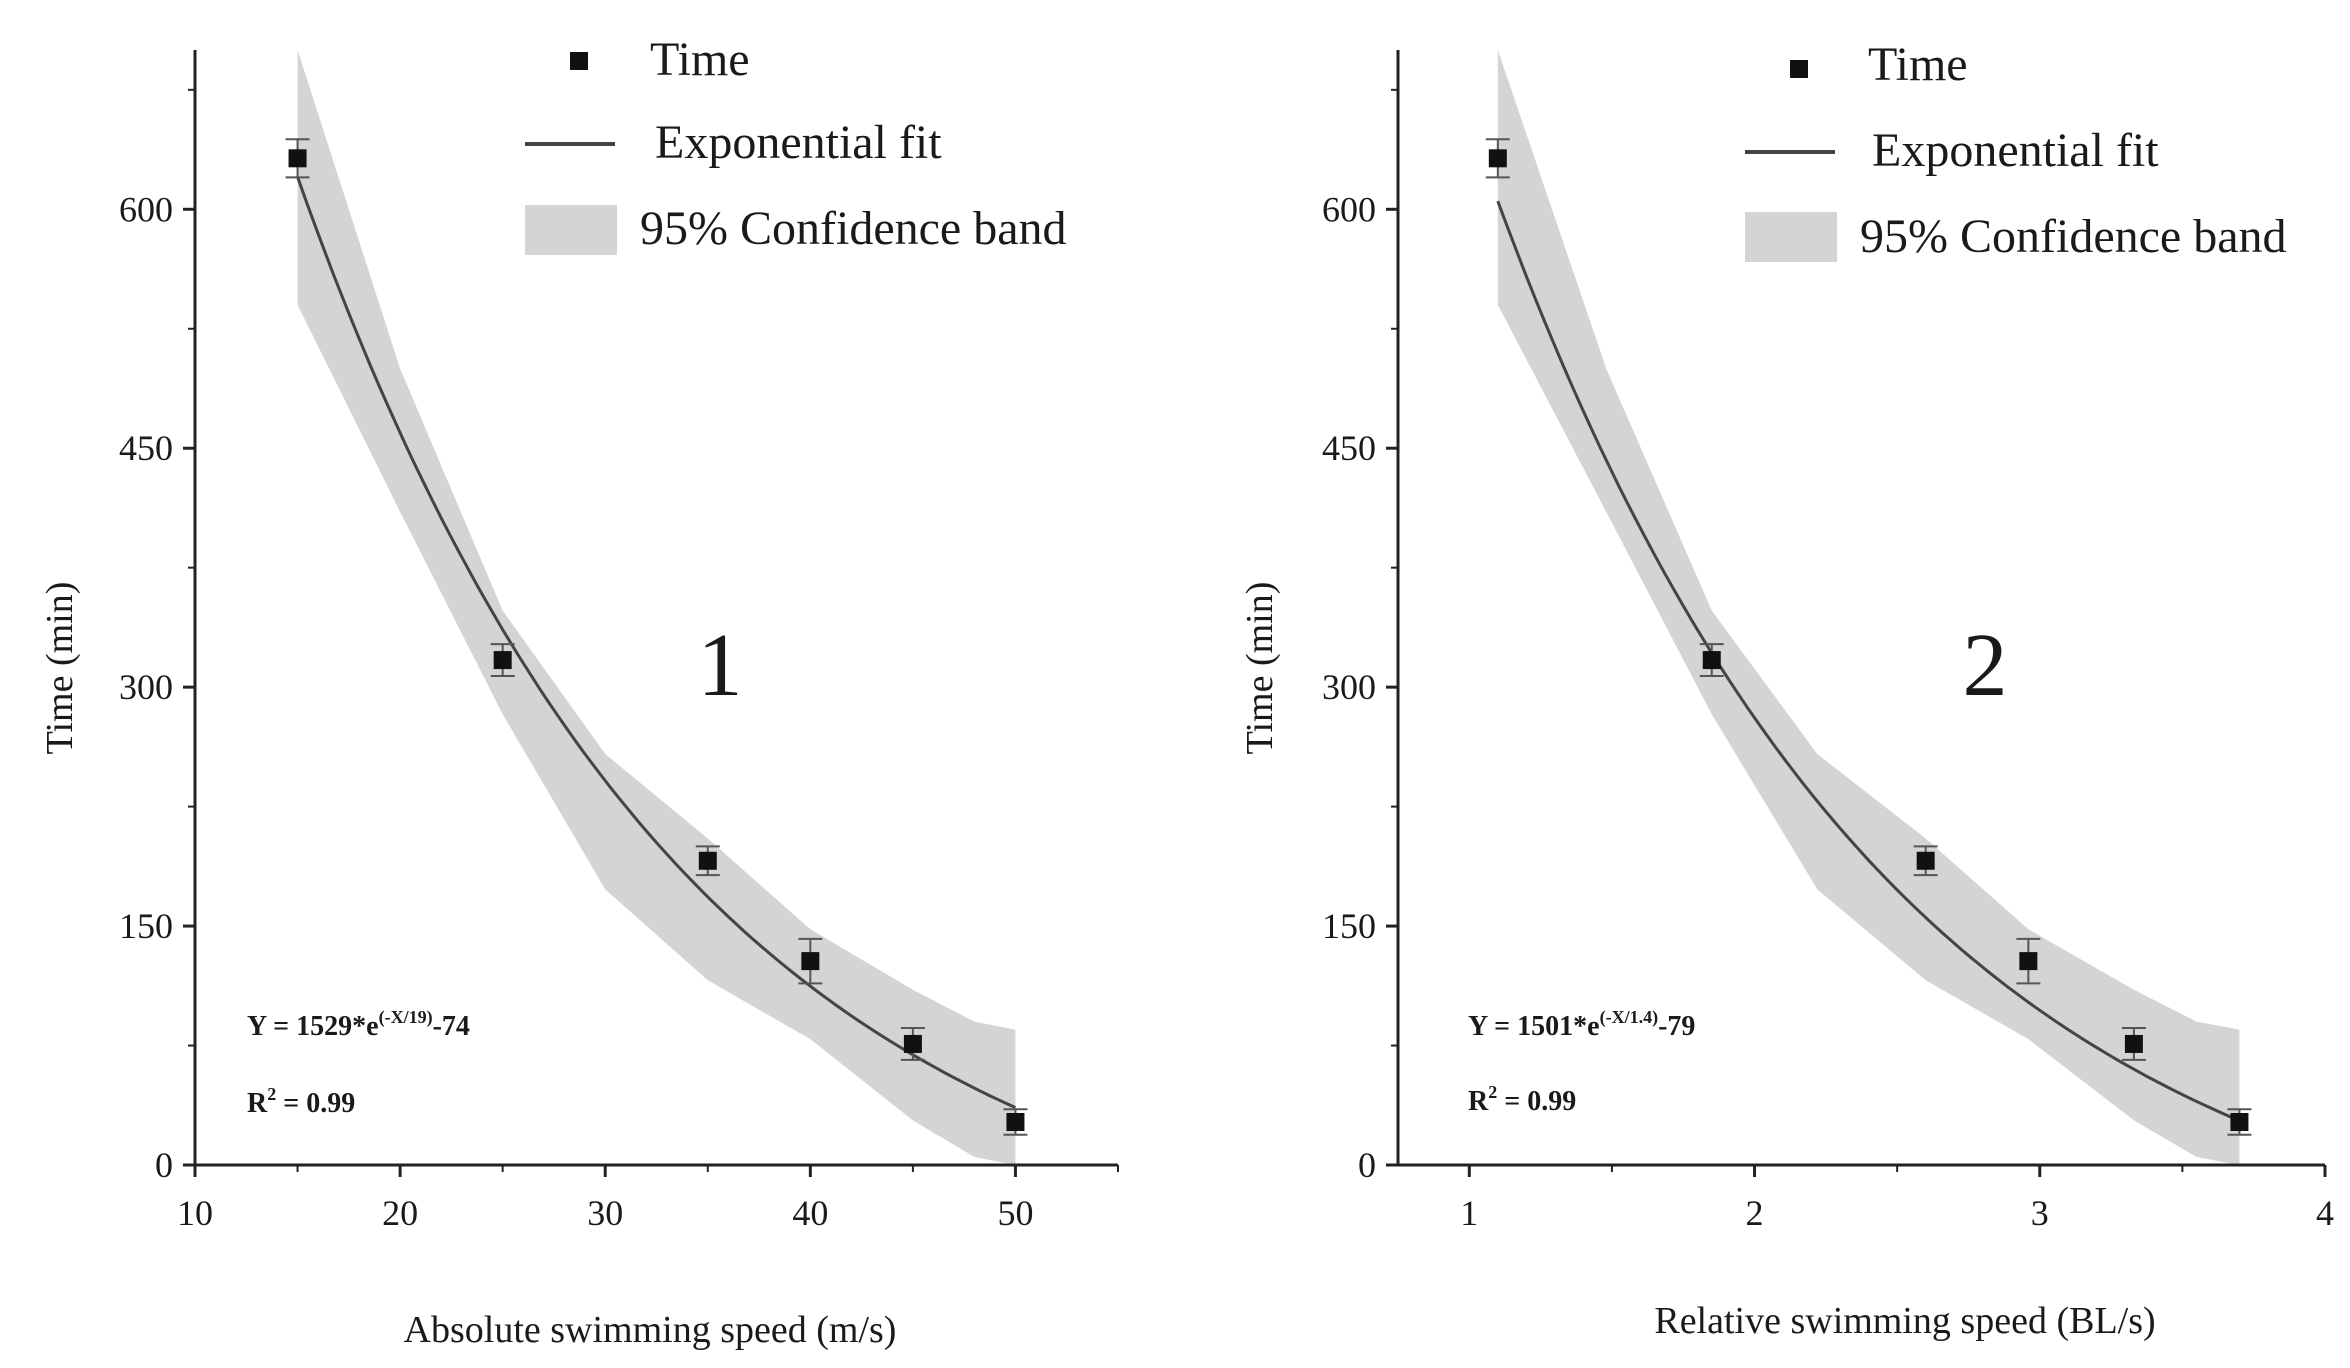 The image size is (2350, 1368). Describe the element at coordinates (1015, 1213) in the screenshot. I see `x-tick-label: 50` at that location.